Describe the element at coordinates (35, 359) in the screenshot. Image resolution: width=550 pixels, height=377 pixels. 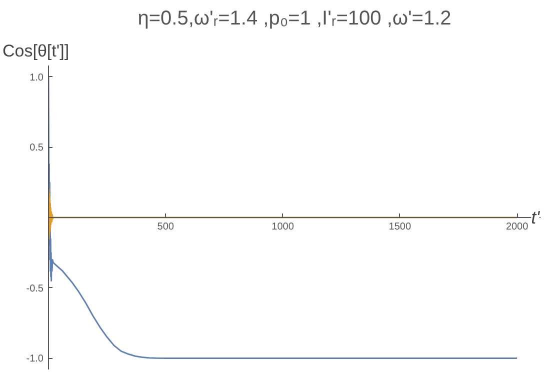
I see `y-tick-label: -1.0` at that location.